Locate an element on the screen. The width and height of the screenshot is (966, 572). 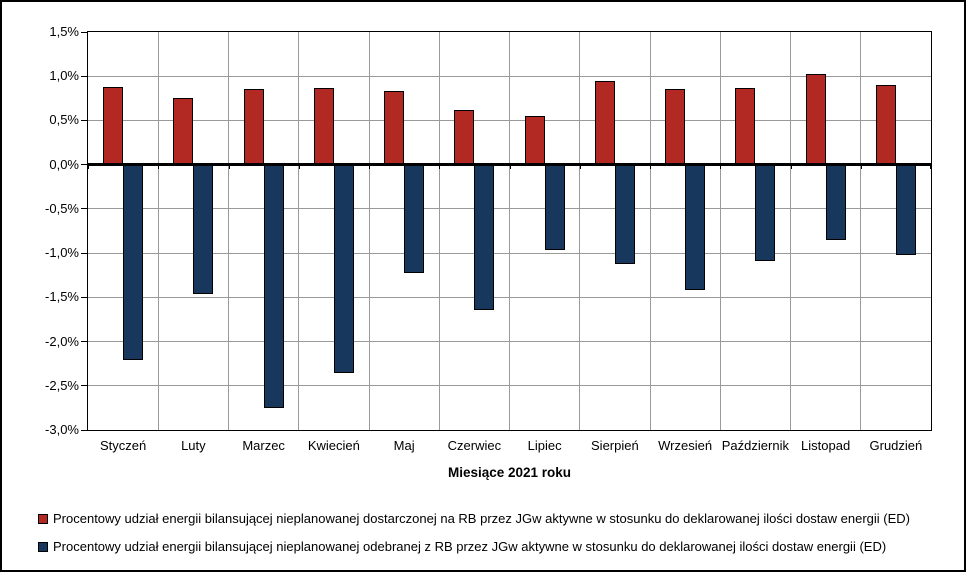
bar-delivered-styczeń is located at coordinates (113, 125).